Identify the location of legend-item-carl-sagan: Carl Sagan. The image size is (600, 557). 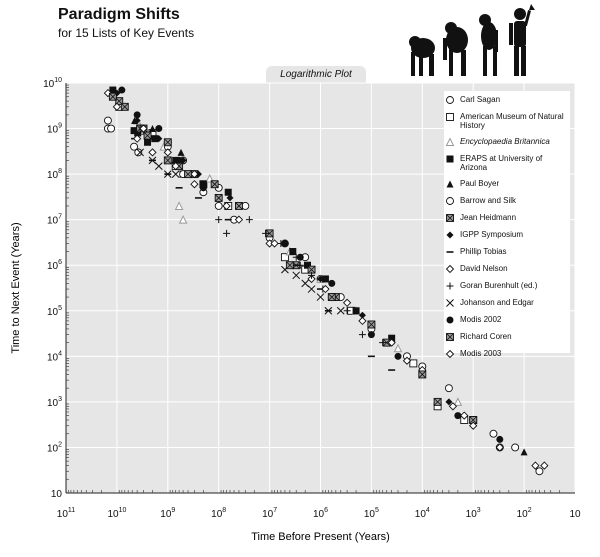
(506, 100).